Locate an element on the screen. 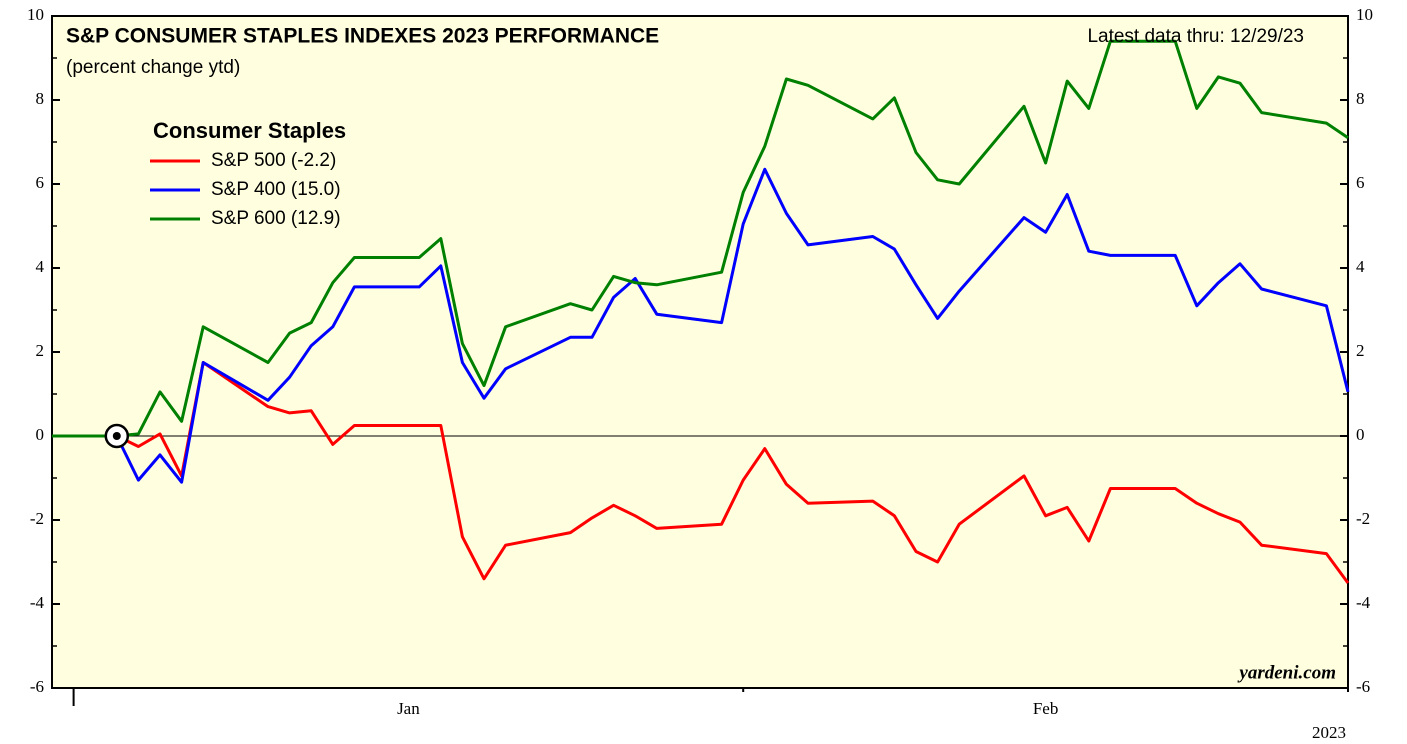  legend-title: Consumer Staples is located at coordinates (249, 130).